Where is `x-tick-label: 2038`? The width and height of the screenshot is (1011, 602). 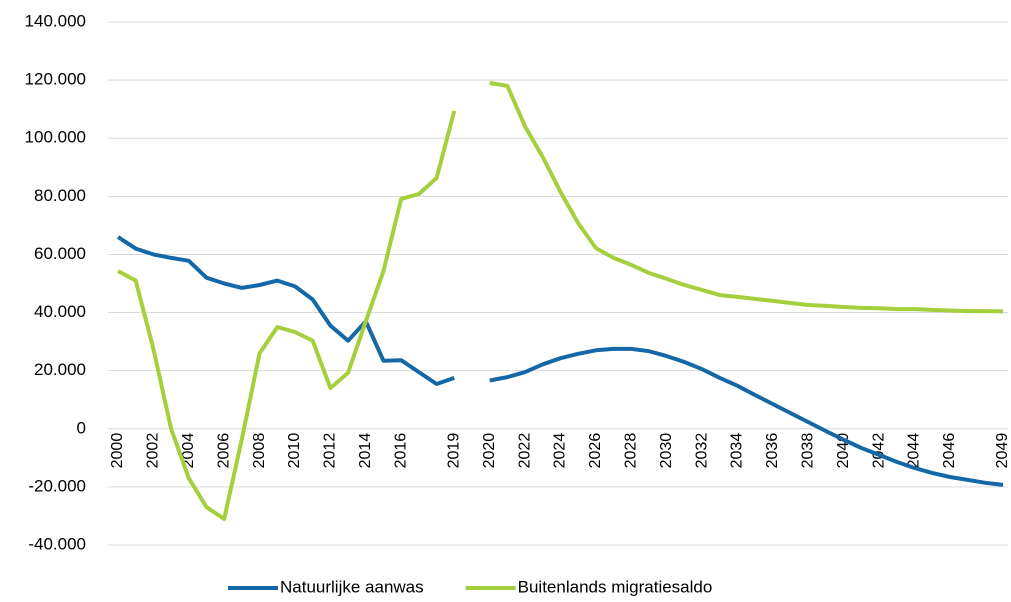 x-tick-label: 2038 is located at coordinates (808, 451).